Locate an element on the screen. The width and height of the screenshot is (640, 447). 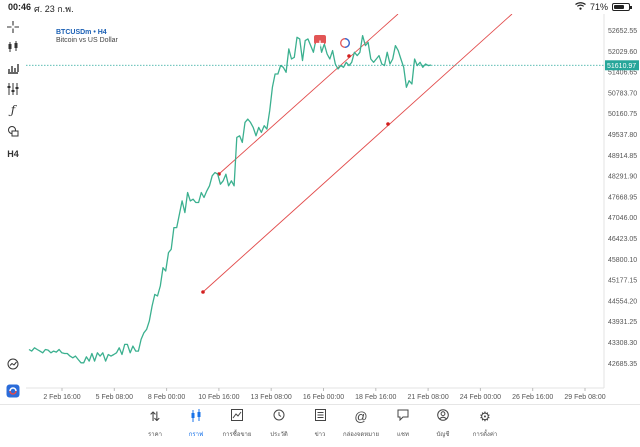
y-tick-label: 48291.90 is located at coordinates (622, 177).